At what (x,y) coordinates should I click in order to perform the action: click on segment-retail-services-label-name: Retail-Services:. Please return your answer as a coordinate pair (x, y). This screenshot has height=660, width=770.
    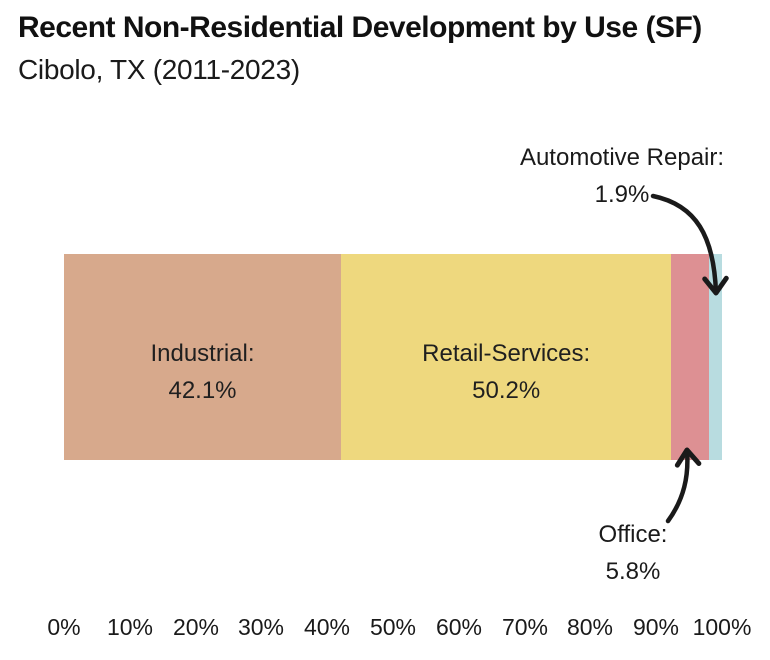
    Looking at the image, I should click on (506, 353).